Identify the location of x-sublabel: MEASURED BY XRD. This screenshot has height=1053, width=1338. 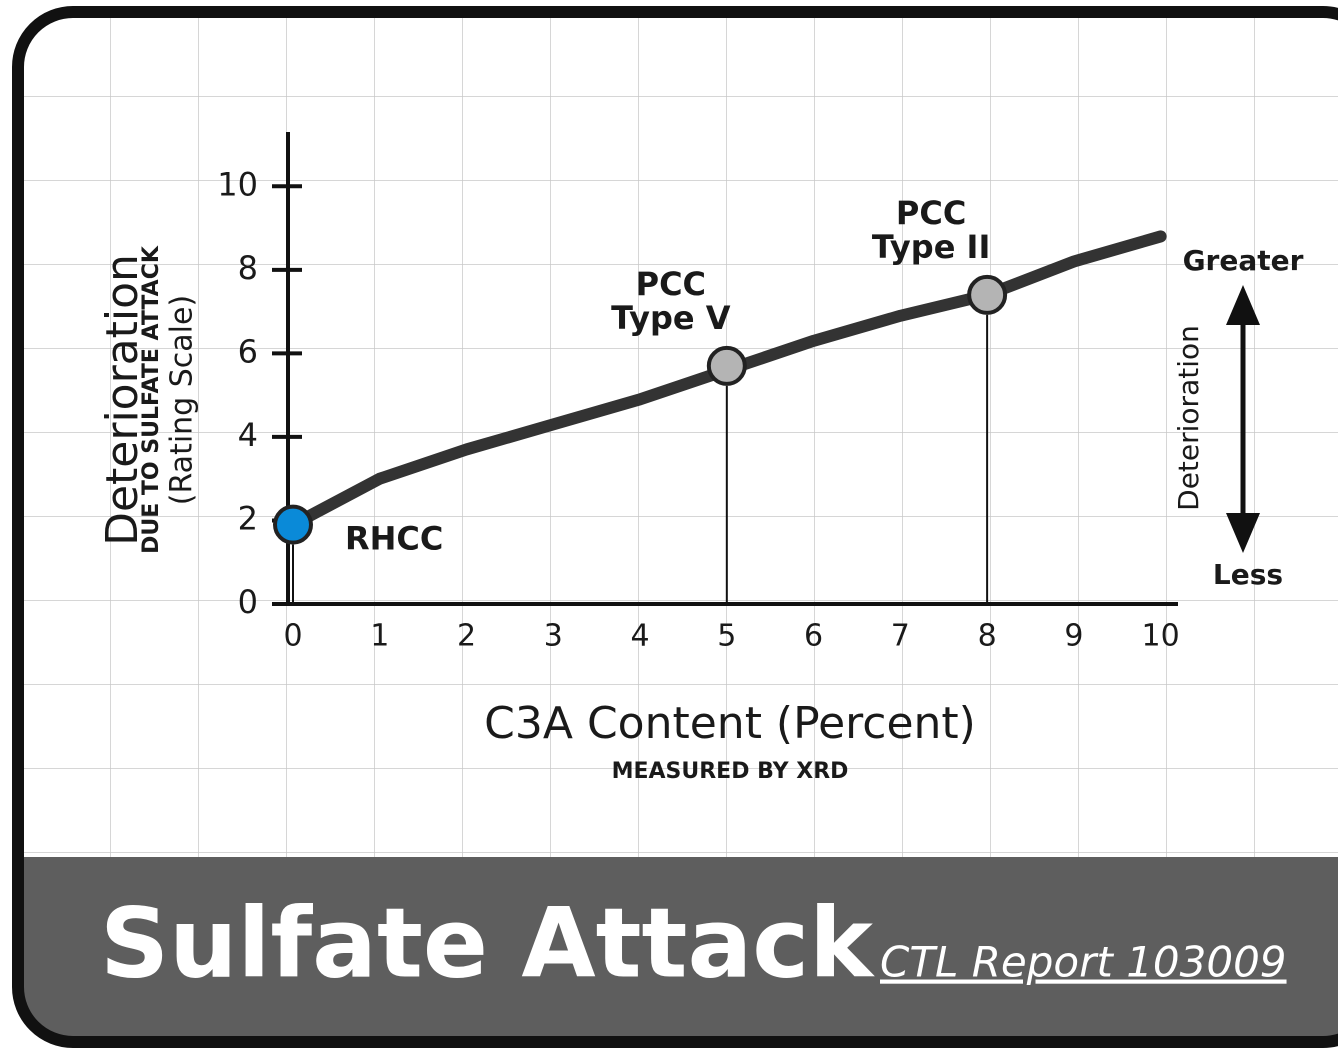
(730, 771).